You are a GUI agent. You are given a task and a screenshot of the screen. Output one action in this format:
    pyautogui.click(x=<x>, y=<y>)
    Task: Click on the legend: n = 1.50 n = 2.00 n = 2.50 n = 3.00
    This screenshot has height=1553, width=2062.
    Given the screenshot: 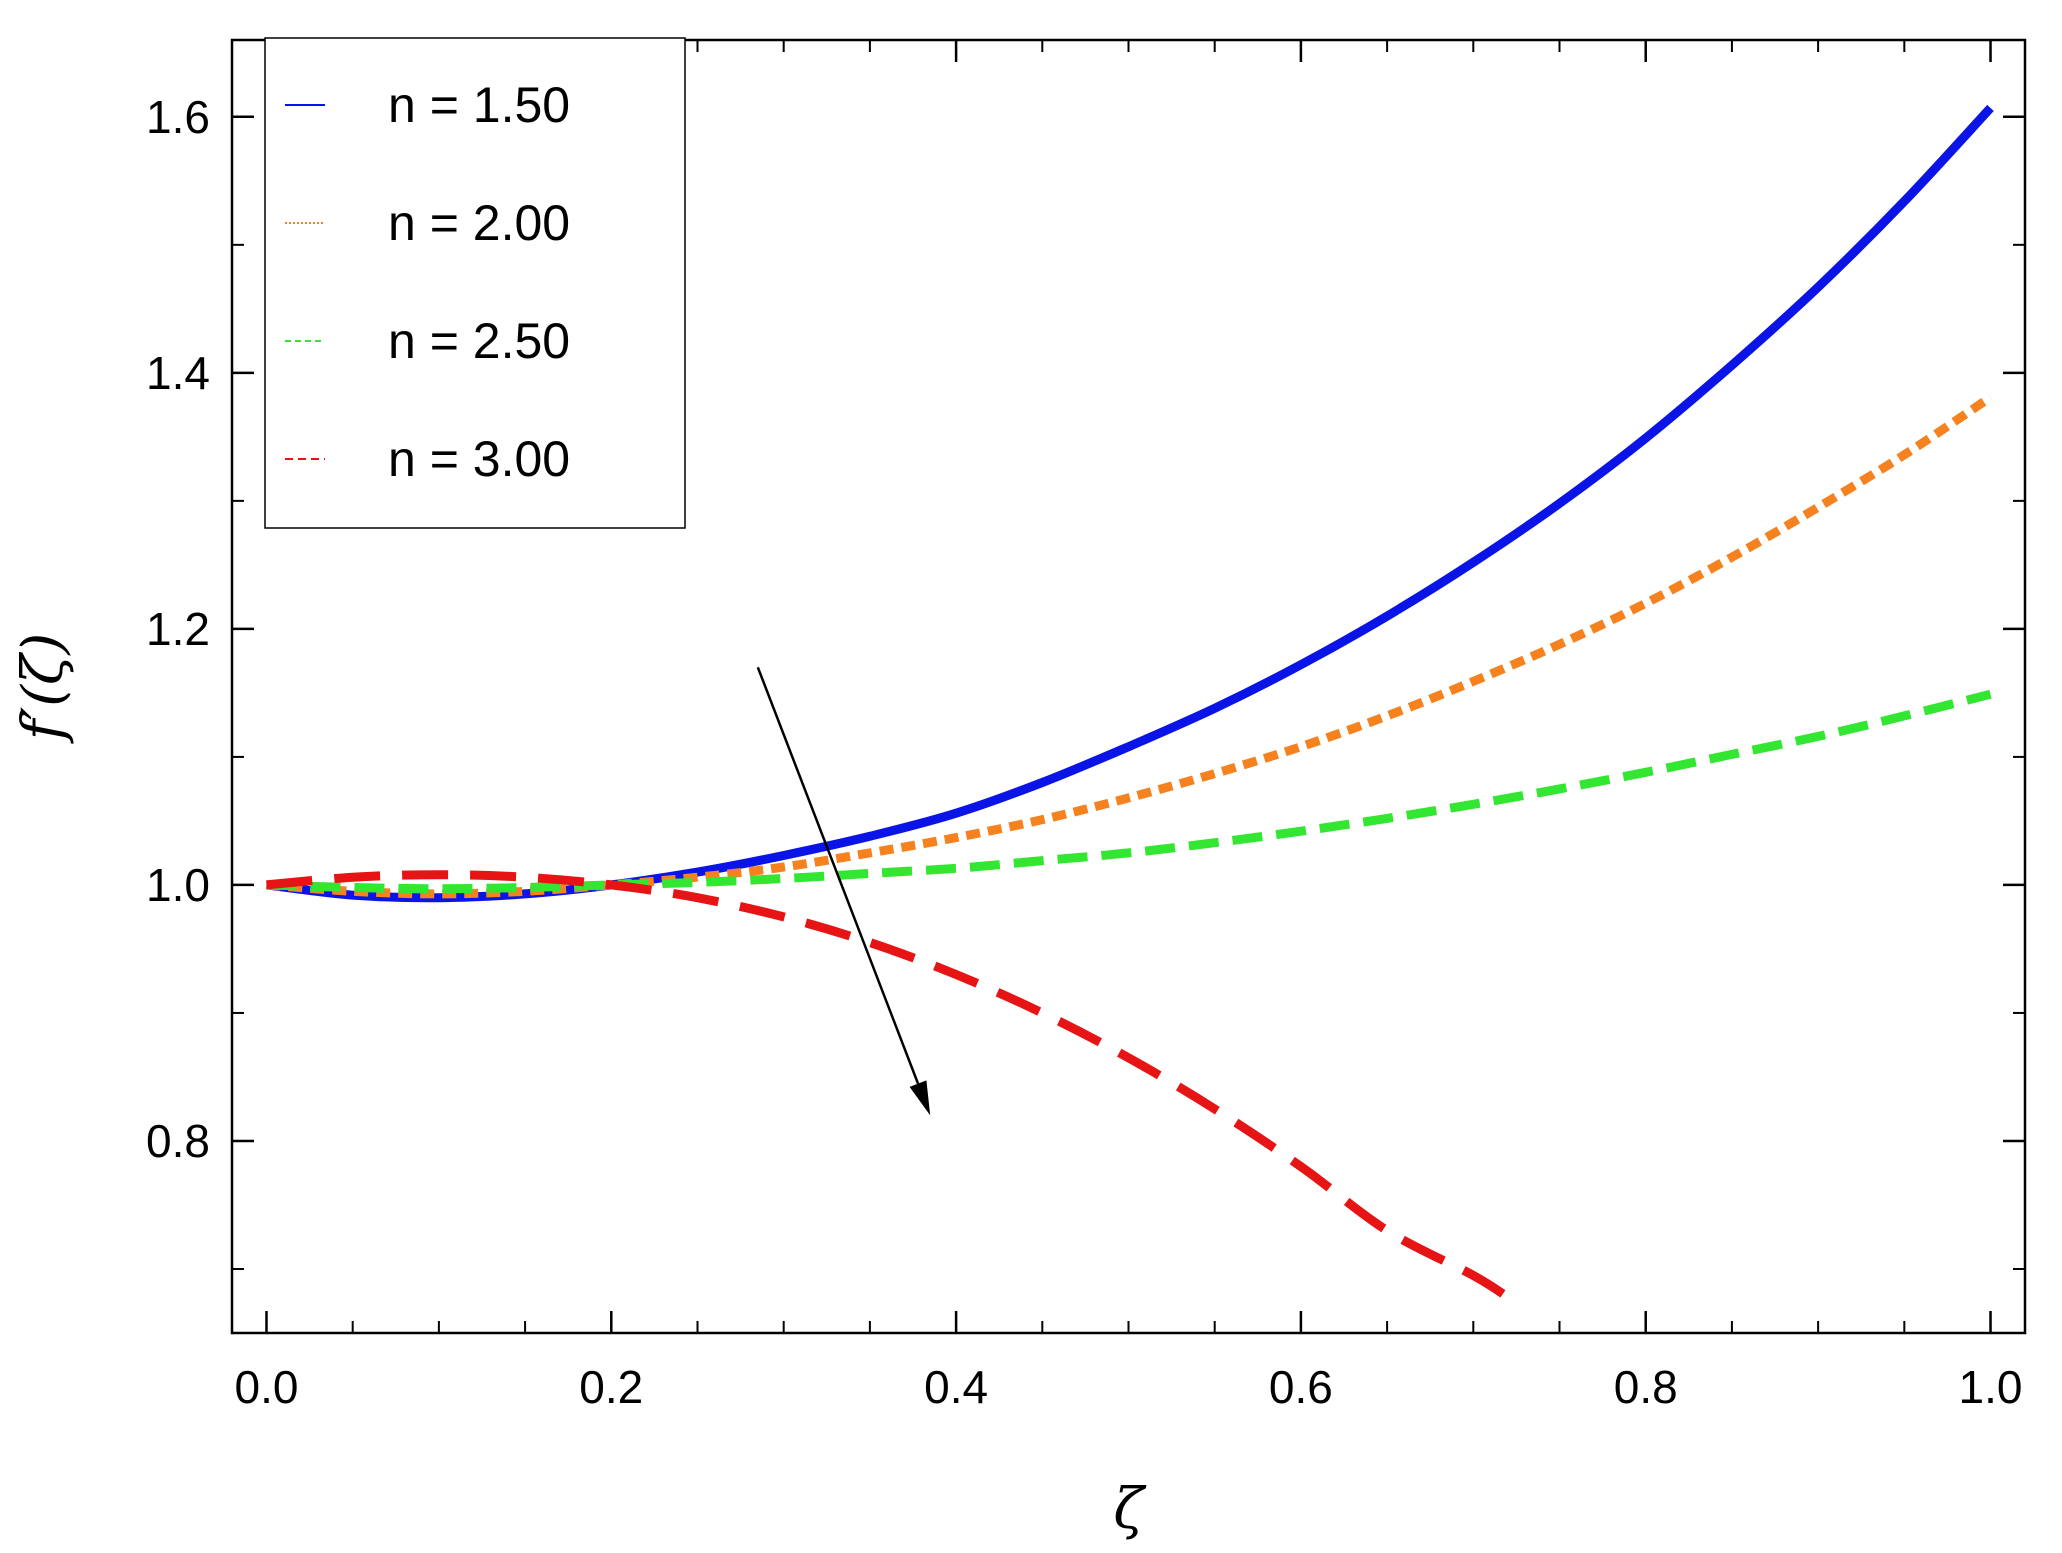 What is the action you would take?
    pyautogui.click(x=475, y=283)
    